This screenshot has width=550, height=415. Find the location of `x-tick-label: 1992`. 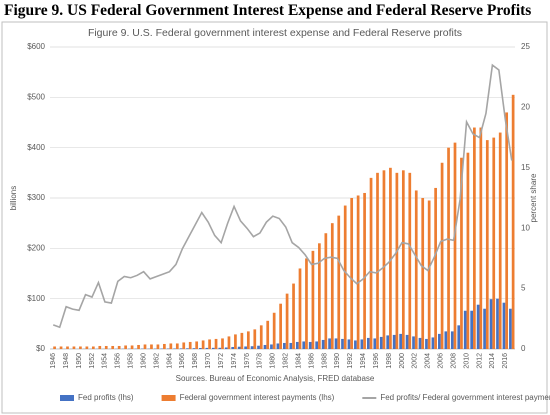

x-tick-label: 1992 is located at coordinates (350, 361).